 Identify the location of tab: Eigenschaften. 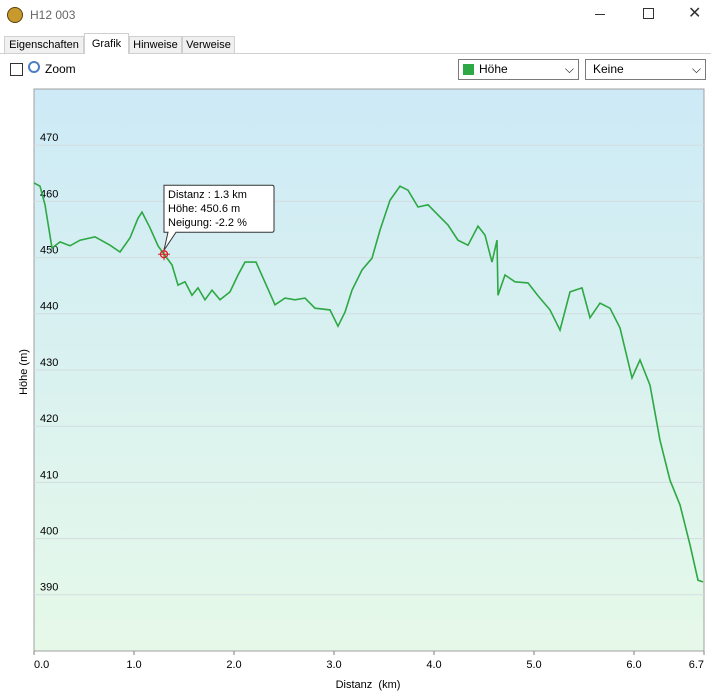
(44, 44).